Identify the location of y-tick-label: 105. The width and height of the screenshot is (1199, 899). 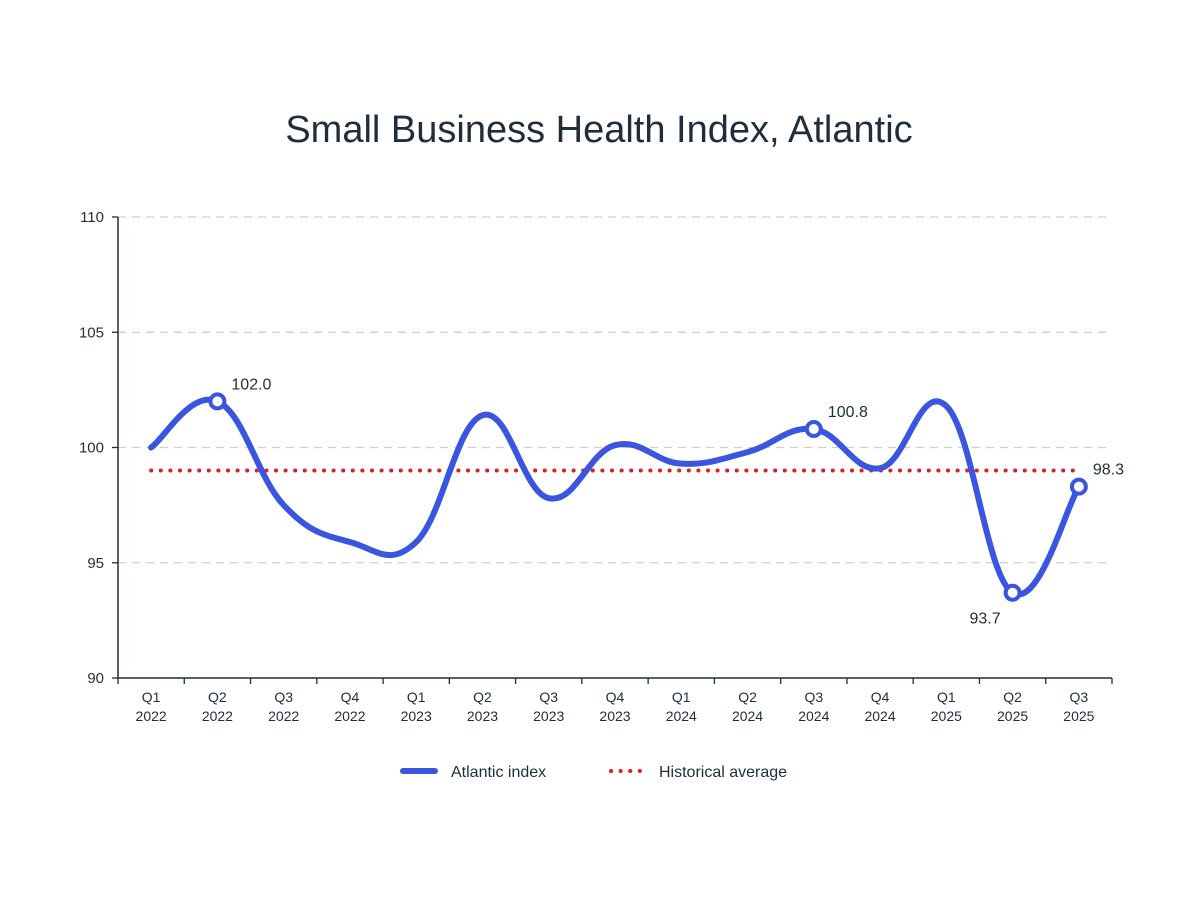
(91, 332).